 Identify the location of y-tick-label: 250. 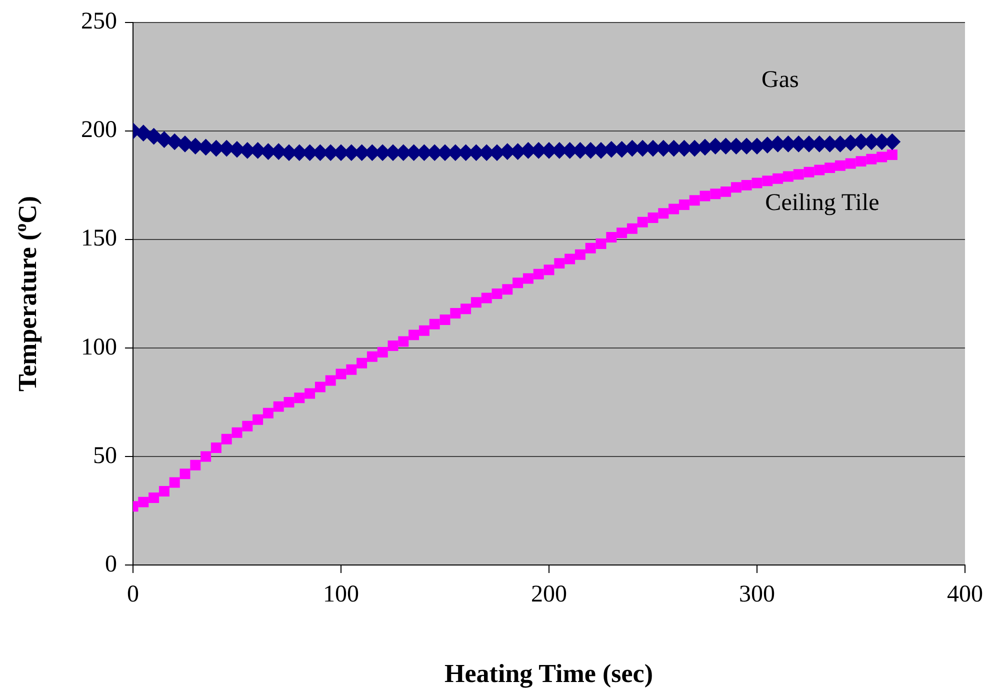
(99, 21).